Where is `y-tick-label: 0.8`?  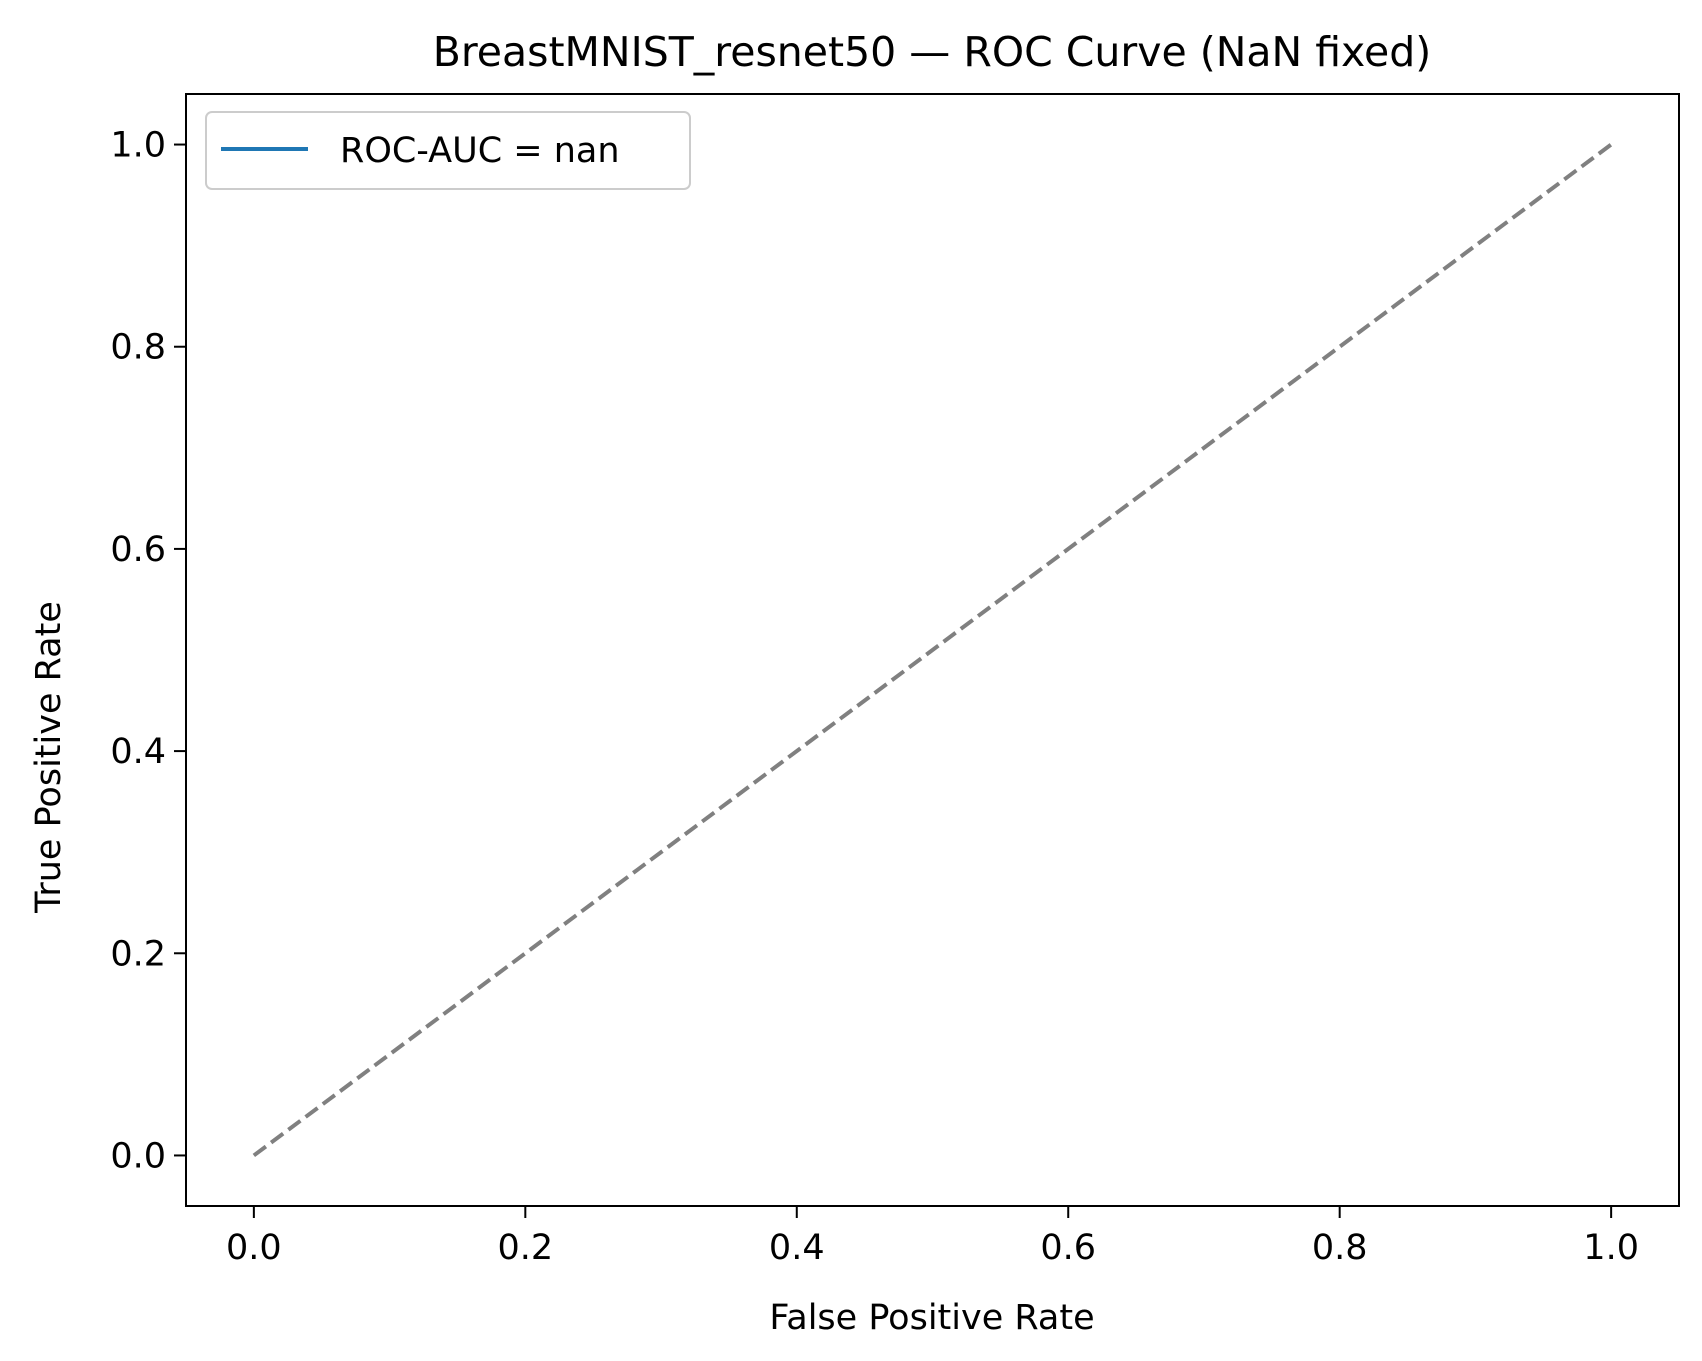
y-tick-label: 0.8 is located at coordinates (138, 348).